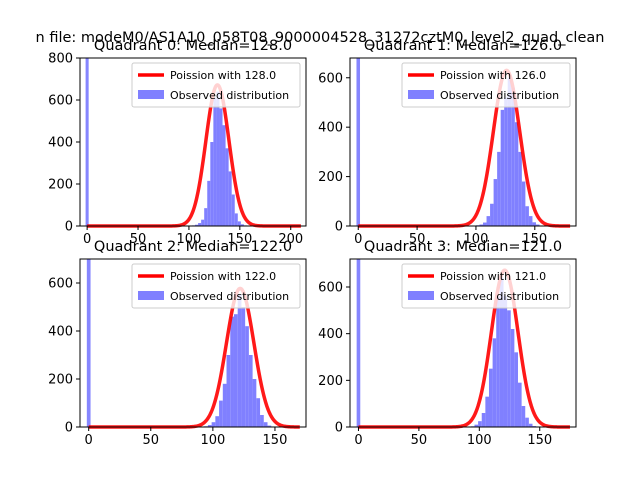 The image size is (640, 480). I want to click on legend-fit-label: Poission with 126.0, so click(493, 75).